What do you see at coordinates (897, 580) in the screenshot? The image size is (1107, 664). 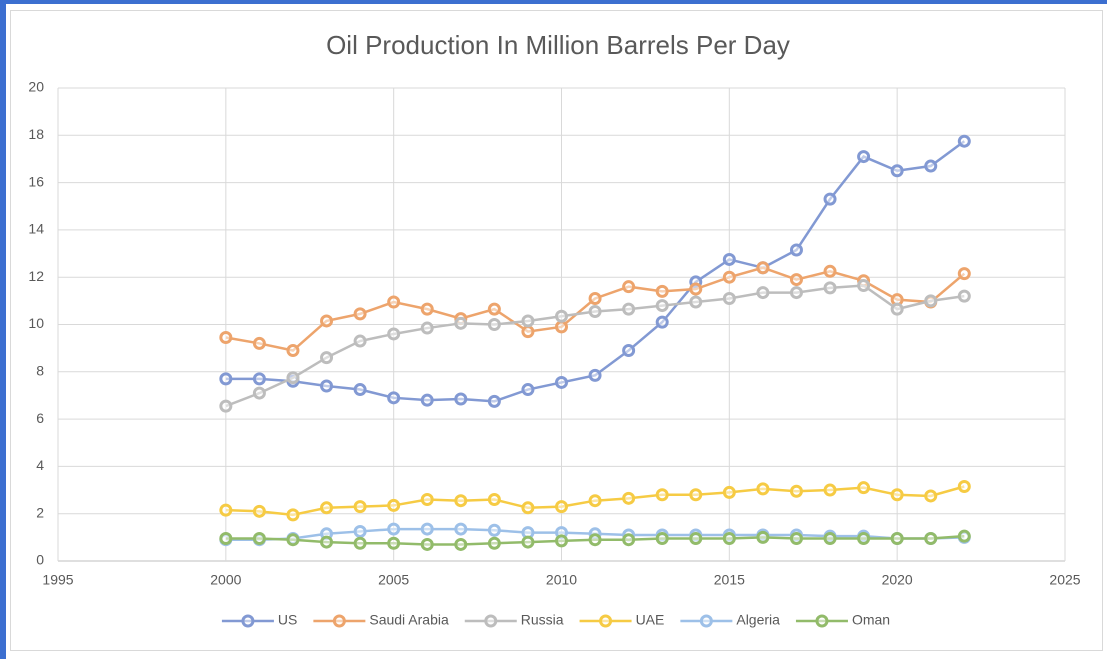 I see `x-tick-label: 2020` at bounding box center [897, 580].